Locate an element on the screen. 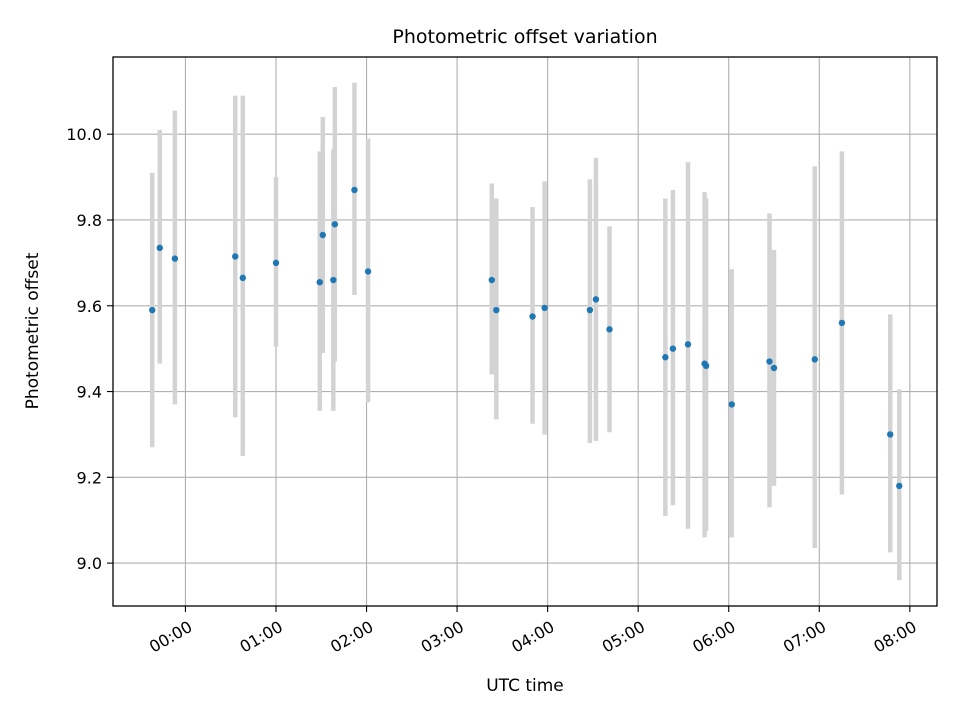  y-tick-label: 9.0 is located at coordinates (89, 563).